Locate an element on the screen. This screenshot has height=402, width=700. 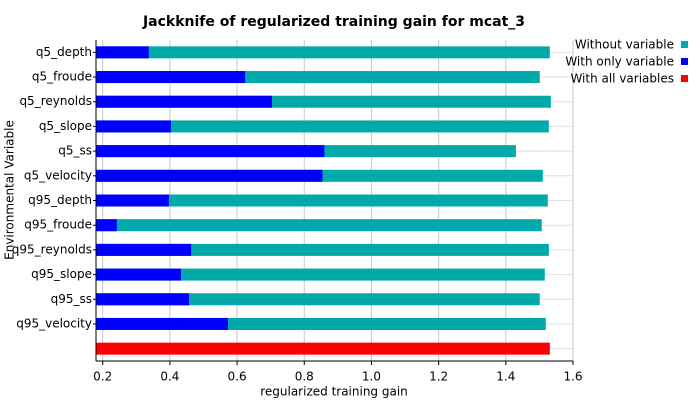
x-axis-label: regularized training gain is located at coordinates (334, 392).